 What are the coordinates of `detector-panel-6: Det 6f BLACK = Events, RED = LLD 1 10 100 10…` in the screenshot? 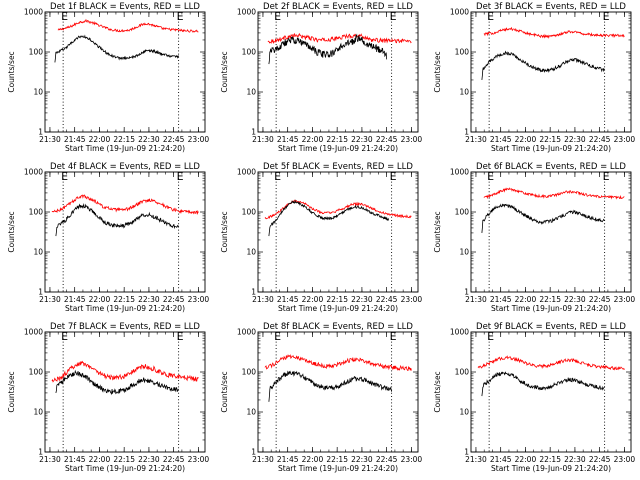 It's located at (532, 240).